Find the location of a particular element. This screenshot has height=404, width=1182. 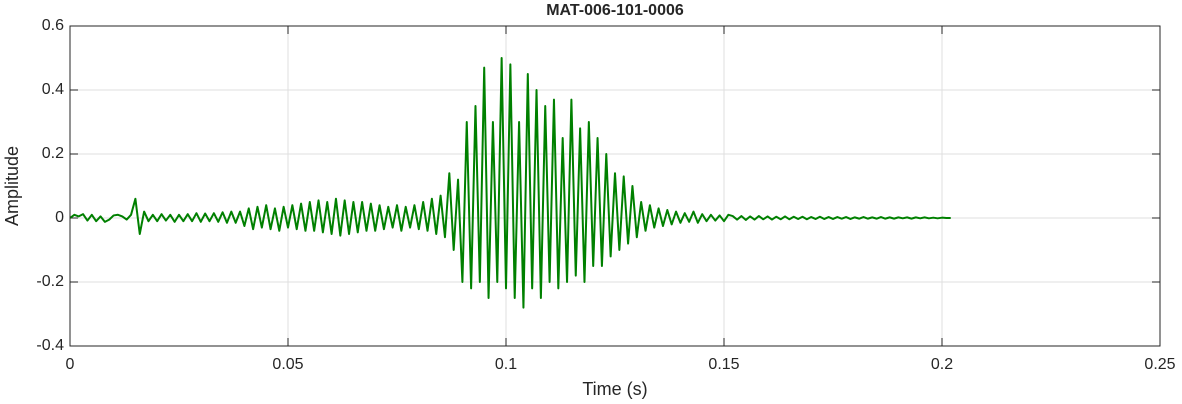

x-tick-label: 0.2 is located at coordinates (942, 364).